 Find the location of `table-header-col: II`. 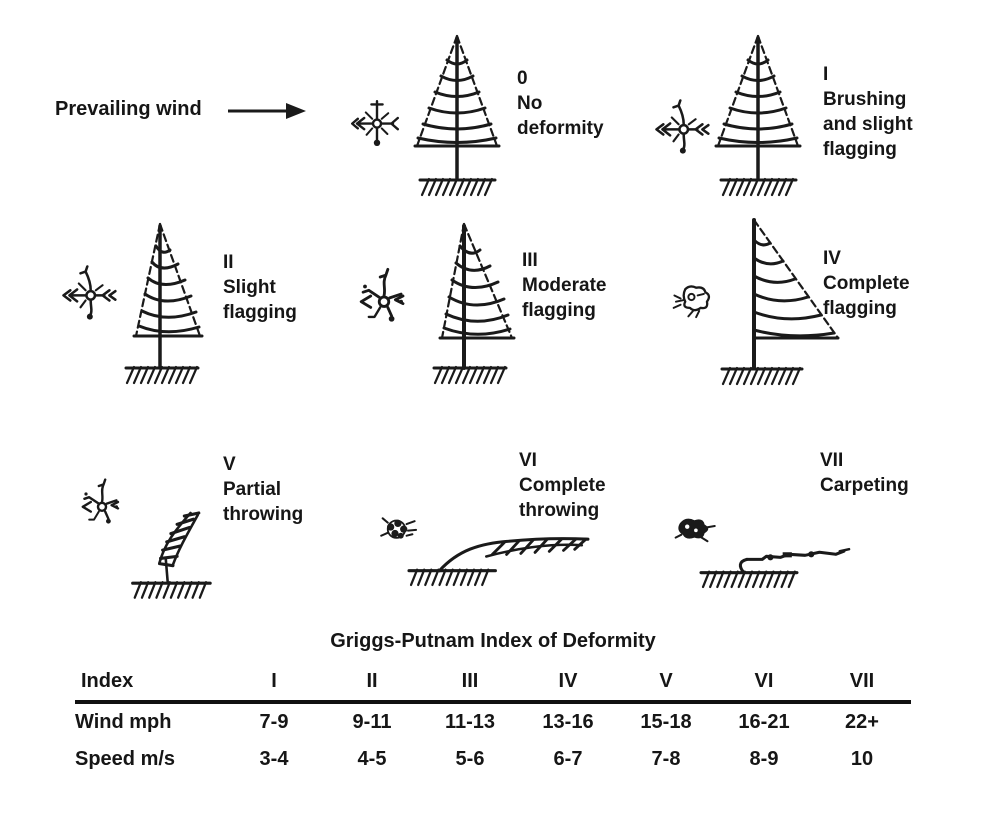

table-header-col: II is located at coordinates (372, 681).